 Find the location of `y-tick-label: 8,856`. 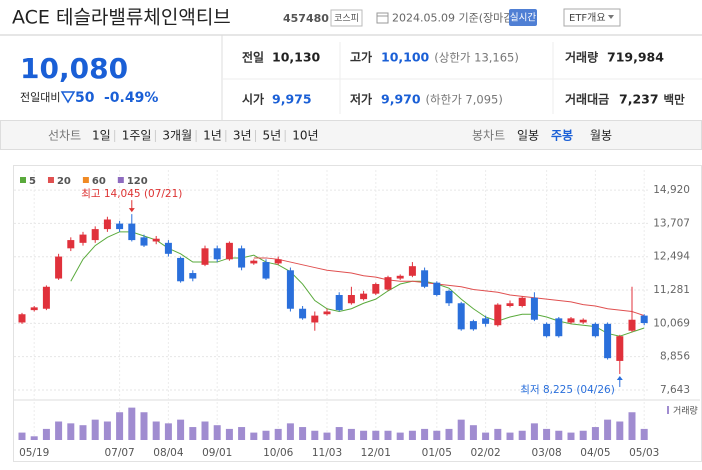

y-tick-label: 8,856 is located at coordinates (675, 357).